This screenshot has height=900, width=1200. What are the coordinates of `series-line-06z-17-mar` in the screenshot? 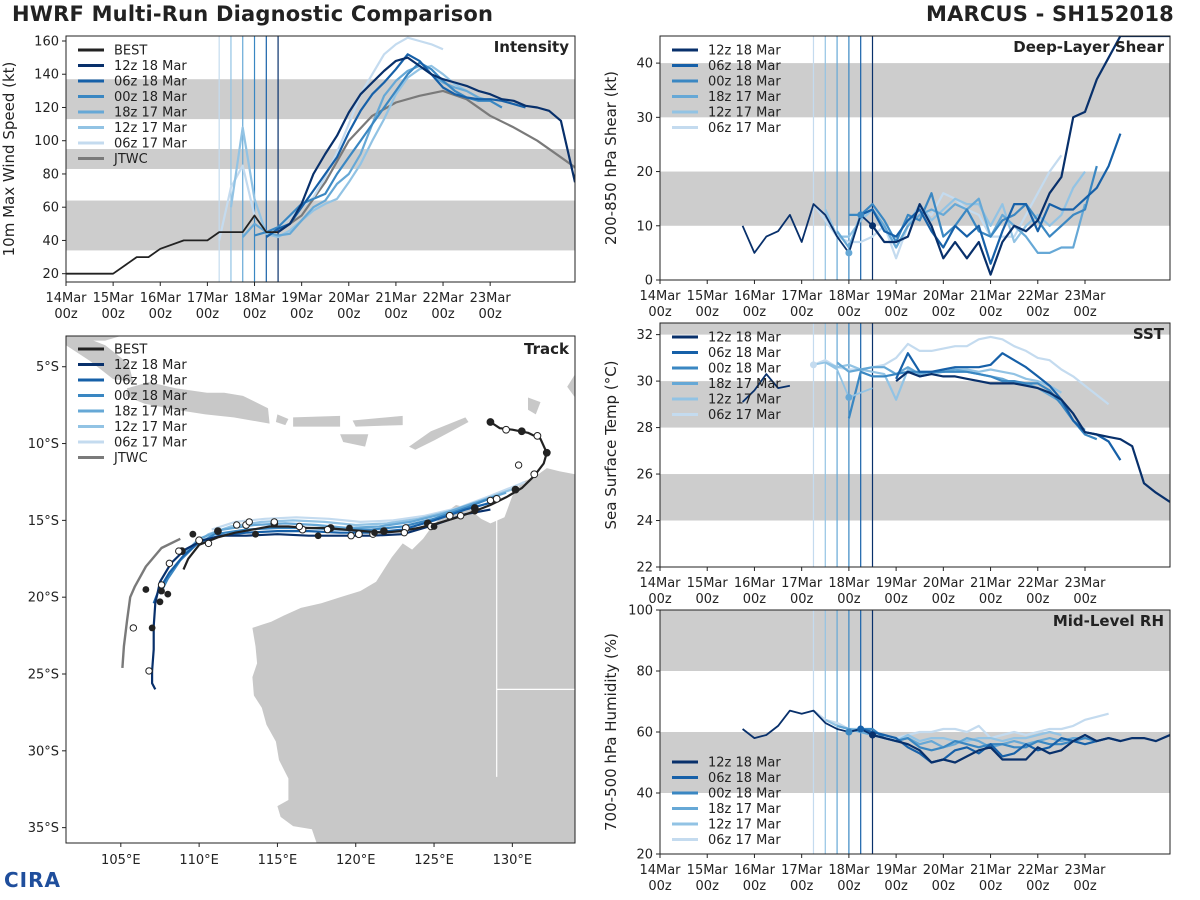 It's located at (937, 207).